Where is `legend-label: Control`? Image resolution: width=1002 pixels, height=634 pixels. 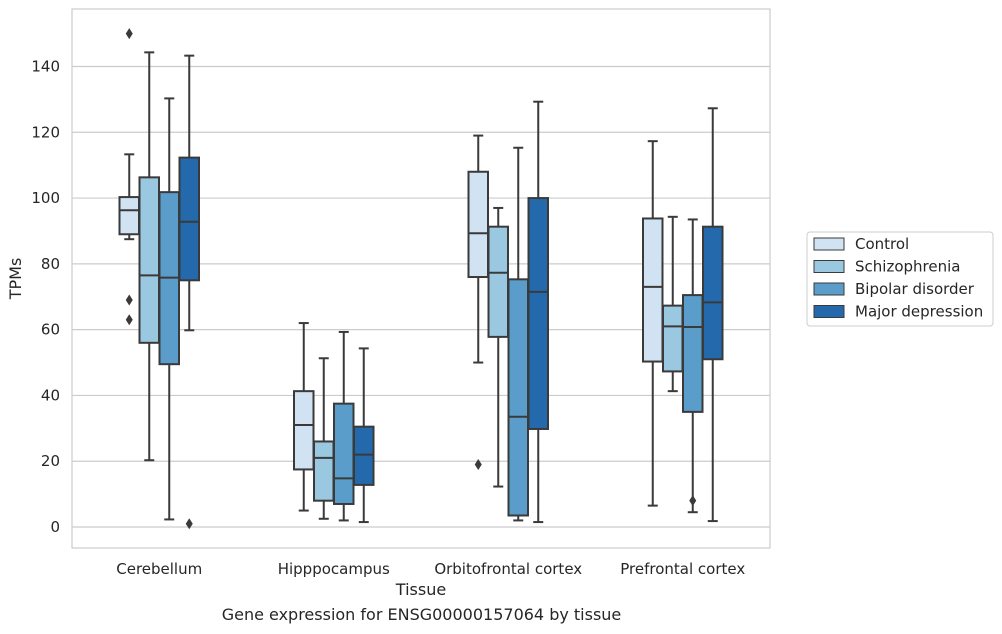 legend-label: Control is located at coordinates (882, 244).